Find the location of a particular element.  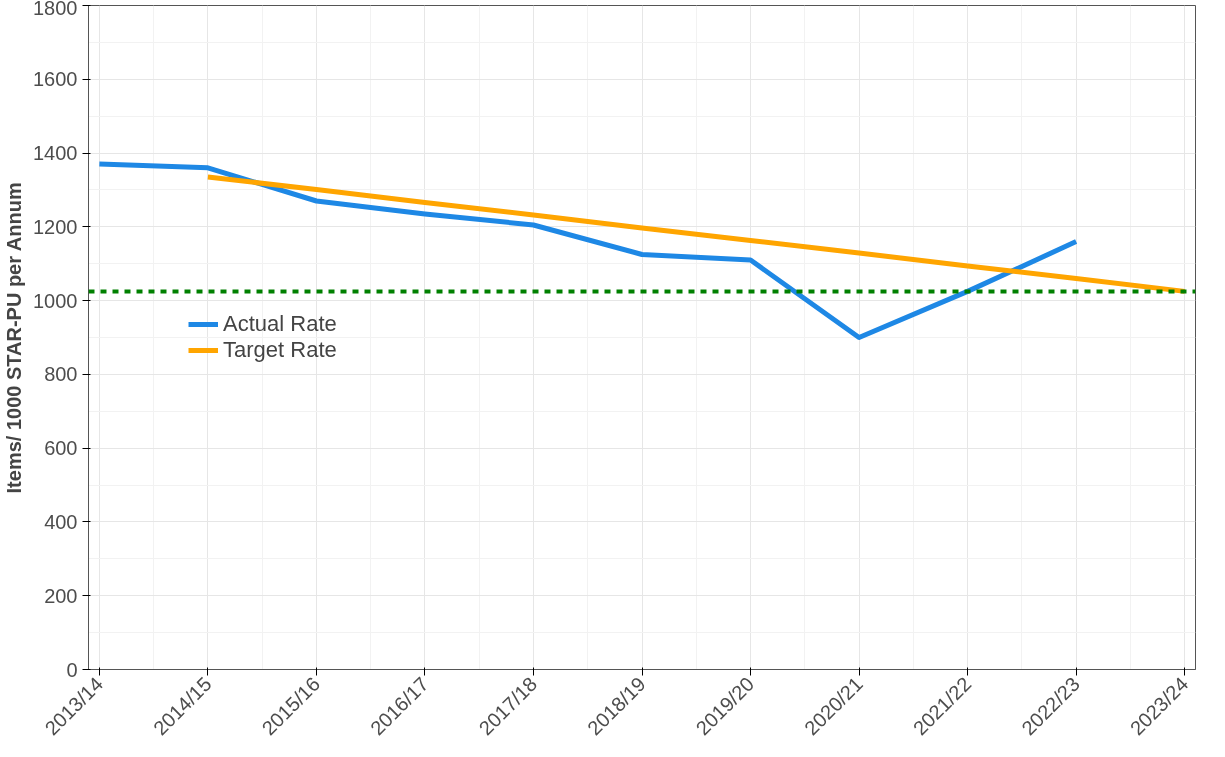

legend-label: Actual Rate is located at coordinates (280, 324).